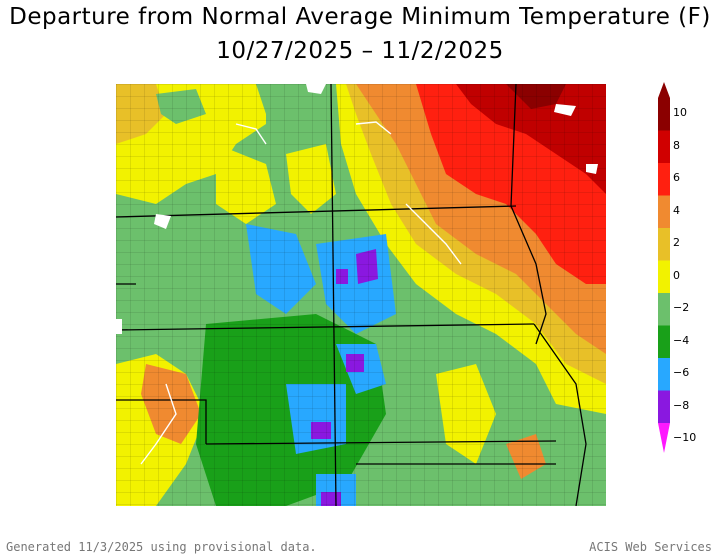 Image resolution: width=720 pixels, height=556 pixels. What do you see at coordinates (650, 547) in the screenshot?
I see `source-credit: ACIS Web Services` at bounding box center [650, 547].